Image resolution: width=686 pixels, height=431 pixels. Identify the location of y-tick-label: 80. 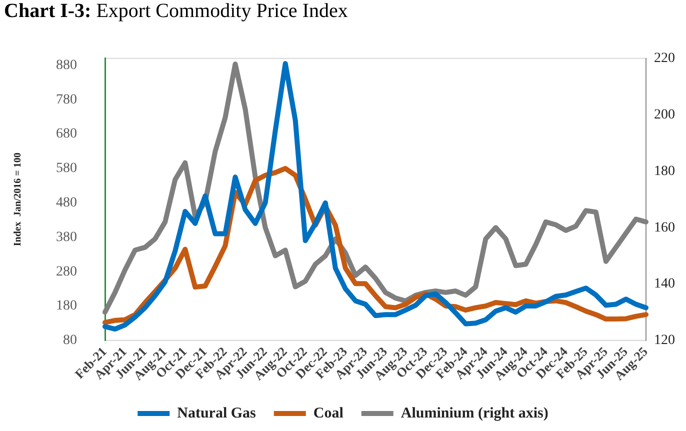
(70, 340).